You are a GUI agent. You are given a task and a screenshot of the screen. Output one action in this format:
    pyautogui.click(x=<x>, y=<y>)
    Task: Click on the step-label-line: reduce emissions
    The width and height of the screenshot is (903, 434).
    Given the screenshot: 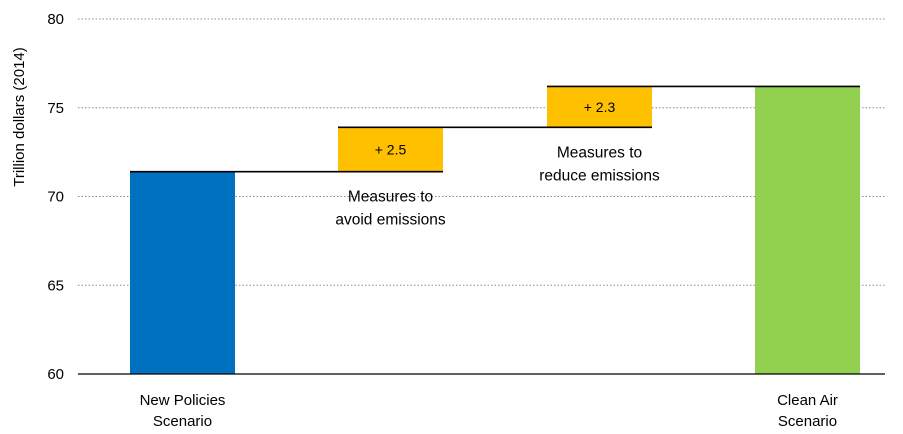 What is the action you would take?
    pyautogui.click(x=599, y=175)
    